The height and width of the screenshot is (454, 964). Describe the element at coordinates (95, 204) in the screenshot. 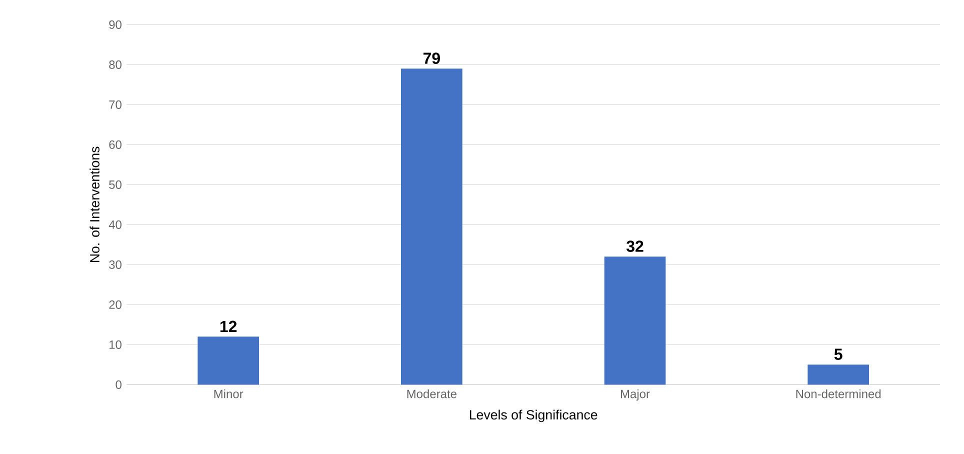

I see `y-axis-title: No. of Interventions` at that location.